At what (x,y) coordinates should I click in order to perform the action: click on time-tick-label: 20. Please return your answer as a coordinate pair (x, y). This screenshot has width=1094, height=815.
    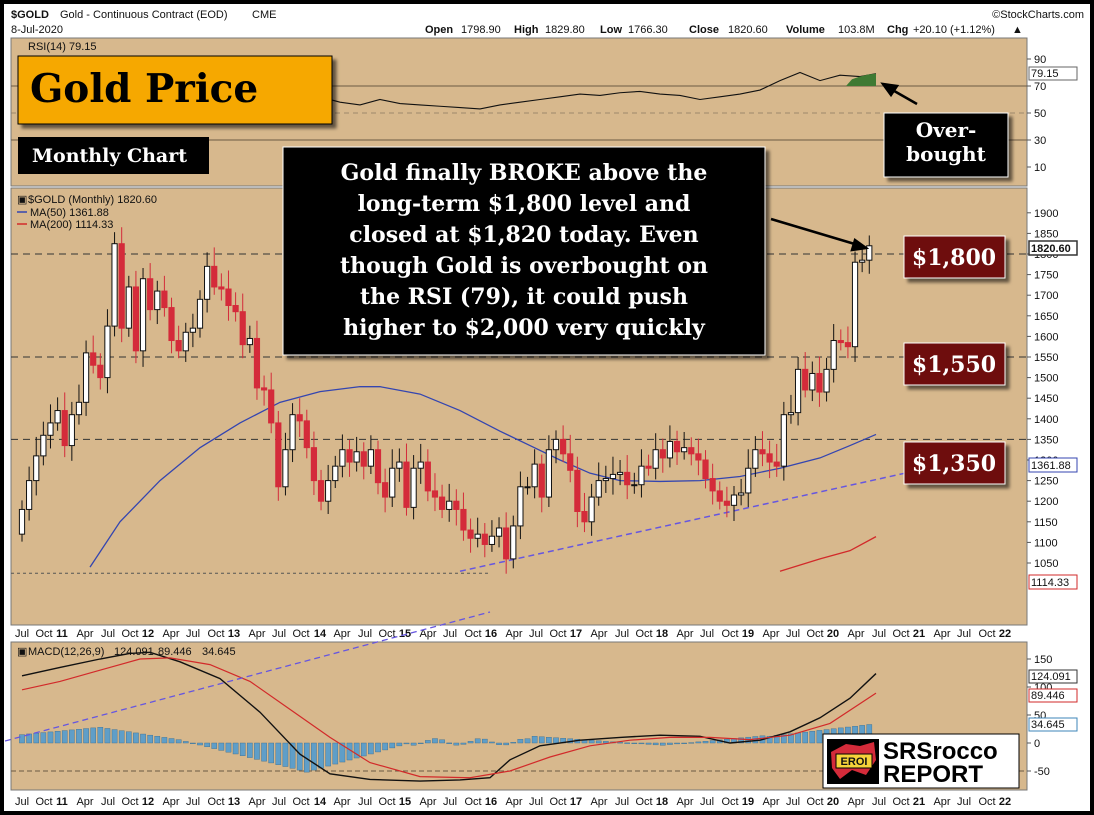
    Looking at the image, I should click on (833, 802).